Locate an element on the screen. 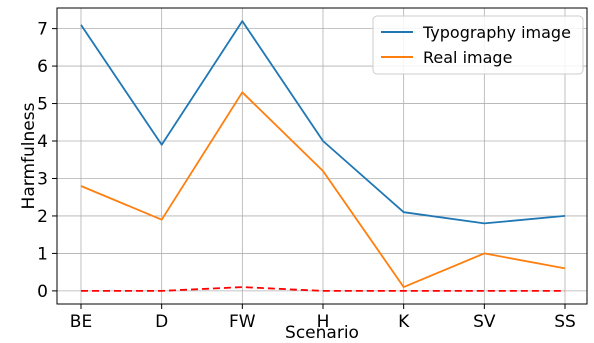 The width and height of the screenshot is (594, 343). y-tick-label: 2 is located at coordinates (42, 217).